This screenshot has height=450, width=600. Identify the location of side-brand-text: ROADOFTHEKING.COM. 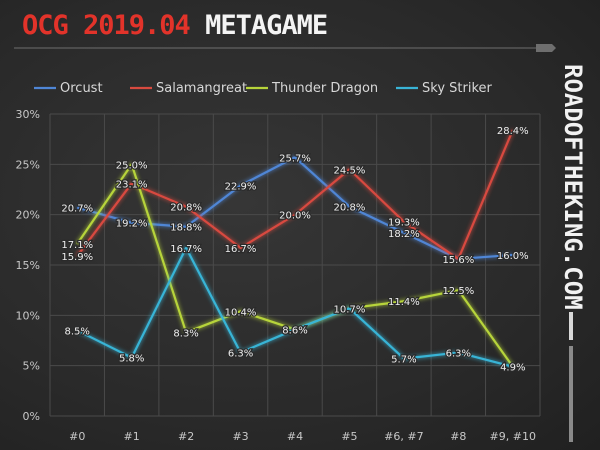
(573, 187).